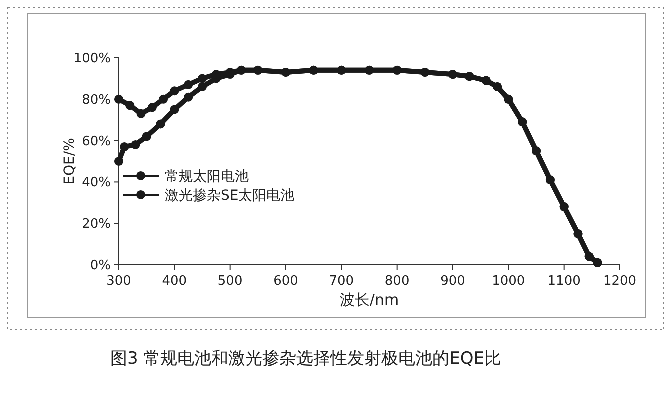 This screenshot has width=672, height=394. What do you see at coordinates (96, 142) in the screenshot?
I see `y-tick-label: 60%` at bounding box center [96, 142].